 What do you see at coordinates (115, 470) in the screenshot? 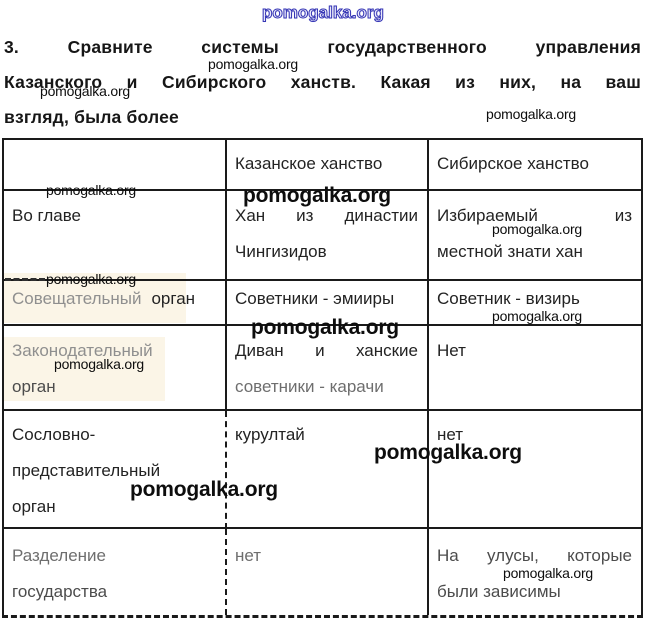
I see `cell-estate-body-label: Сословно- представительный орган` at bounding box center [115, 470].